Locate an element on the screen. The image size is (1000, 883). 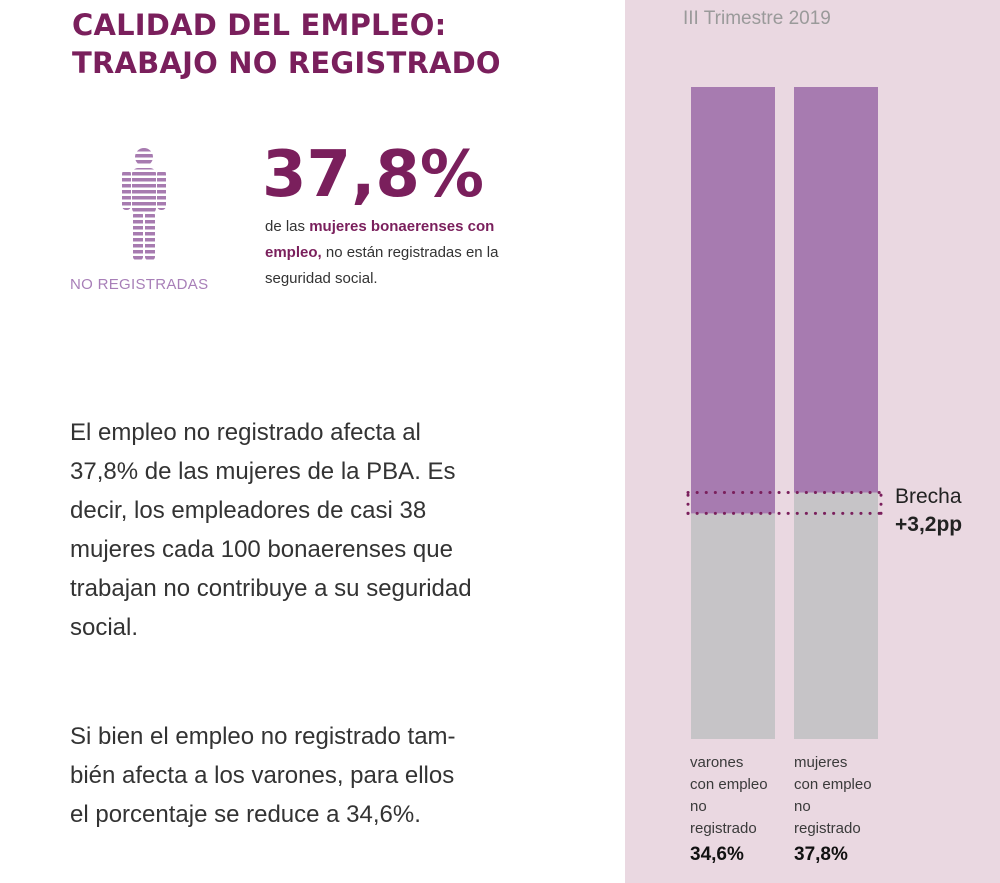
stacked-bar-chart is located at coordinates (784, 413).